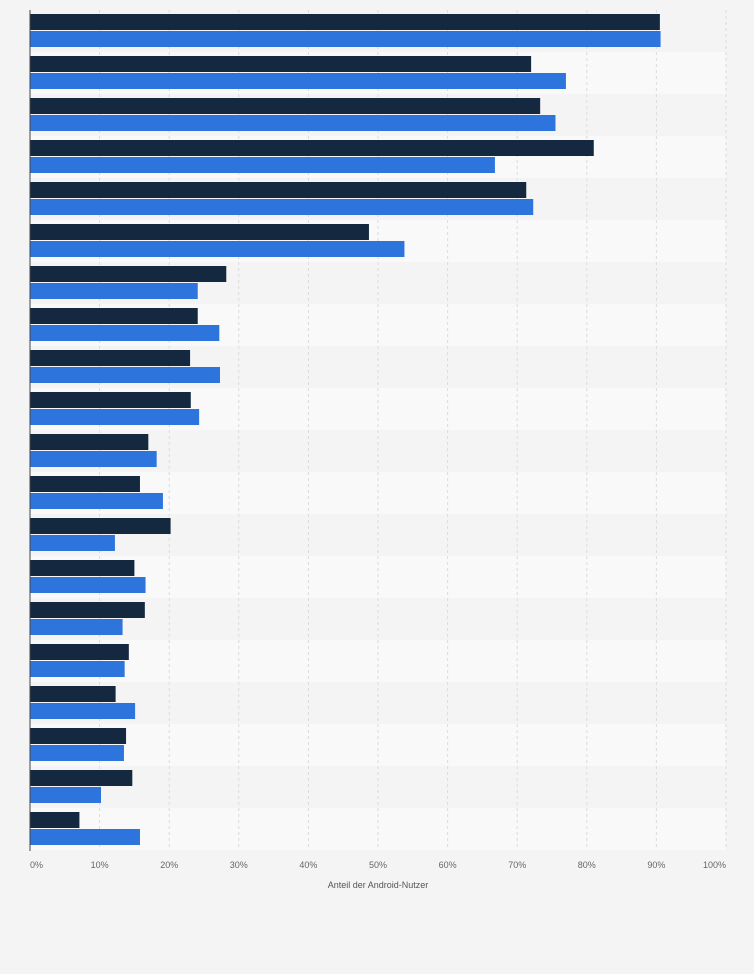 This screenshot has height=974, width=754. I want to click on x-tick-label: 90%, so click(656, 865).